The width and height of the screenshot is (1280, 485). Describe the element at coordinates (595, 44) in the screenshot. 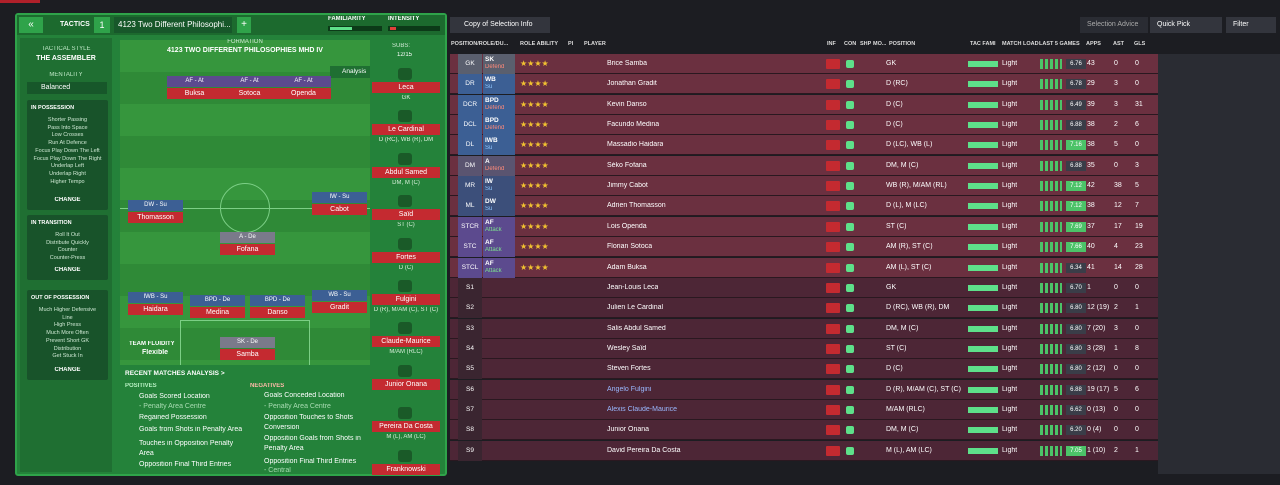

I see `column-header: PLAYER` at that location.